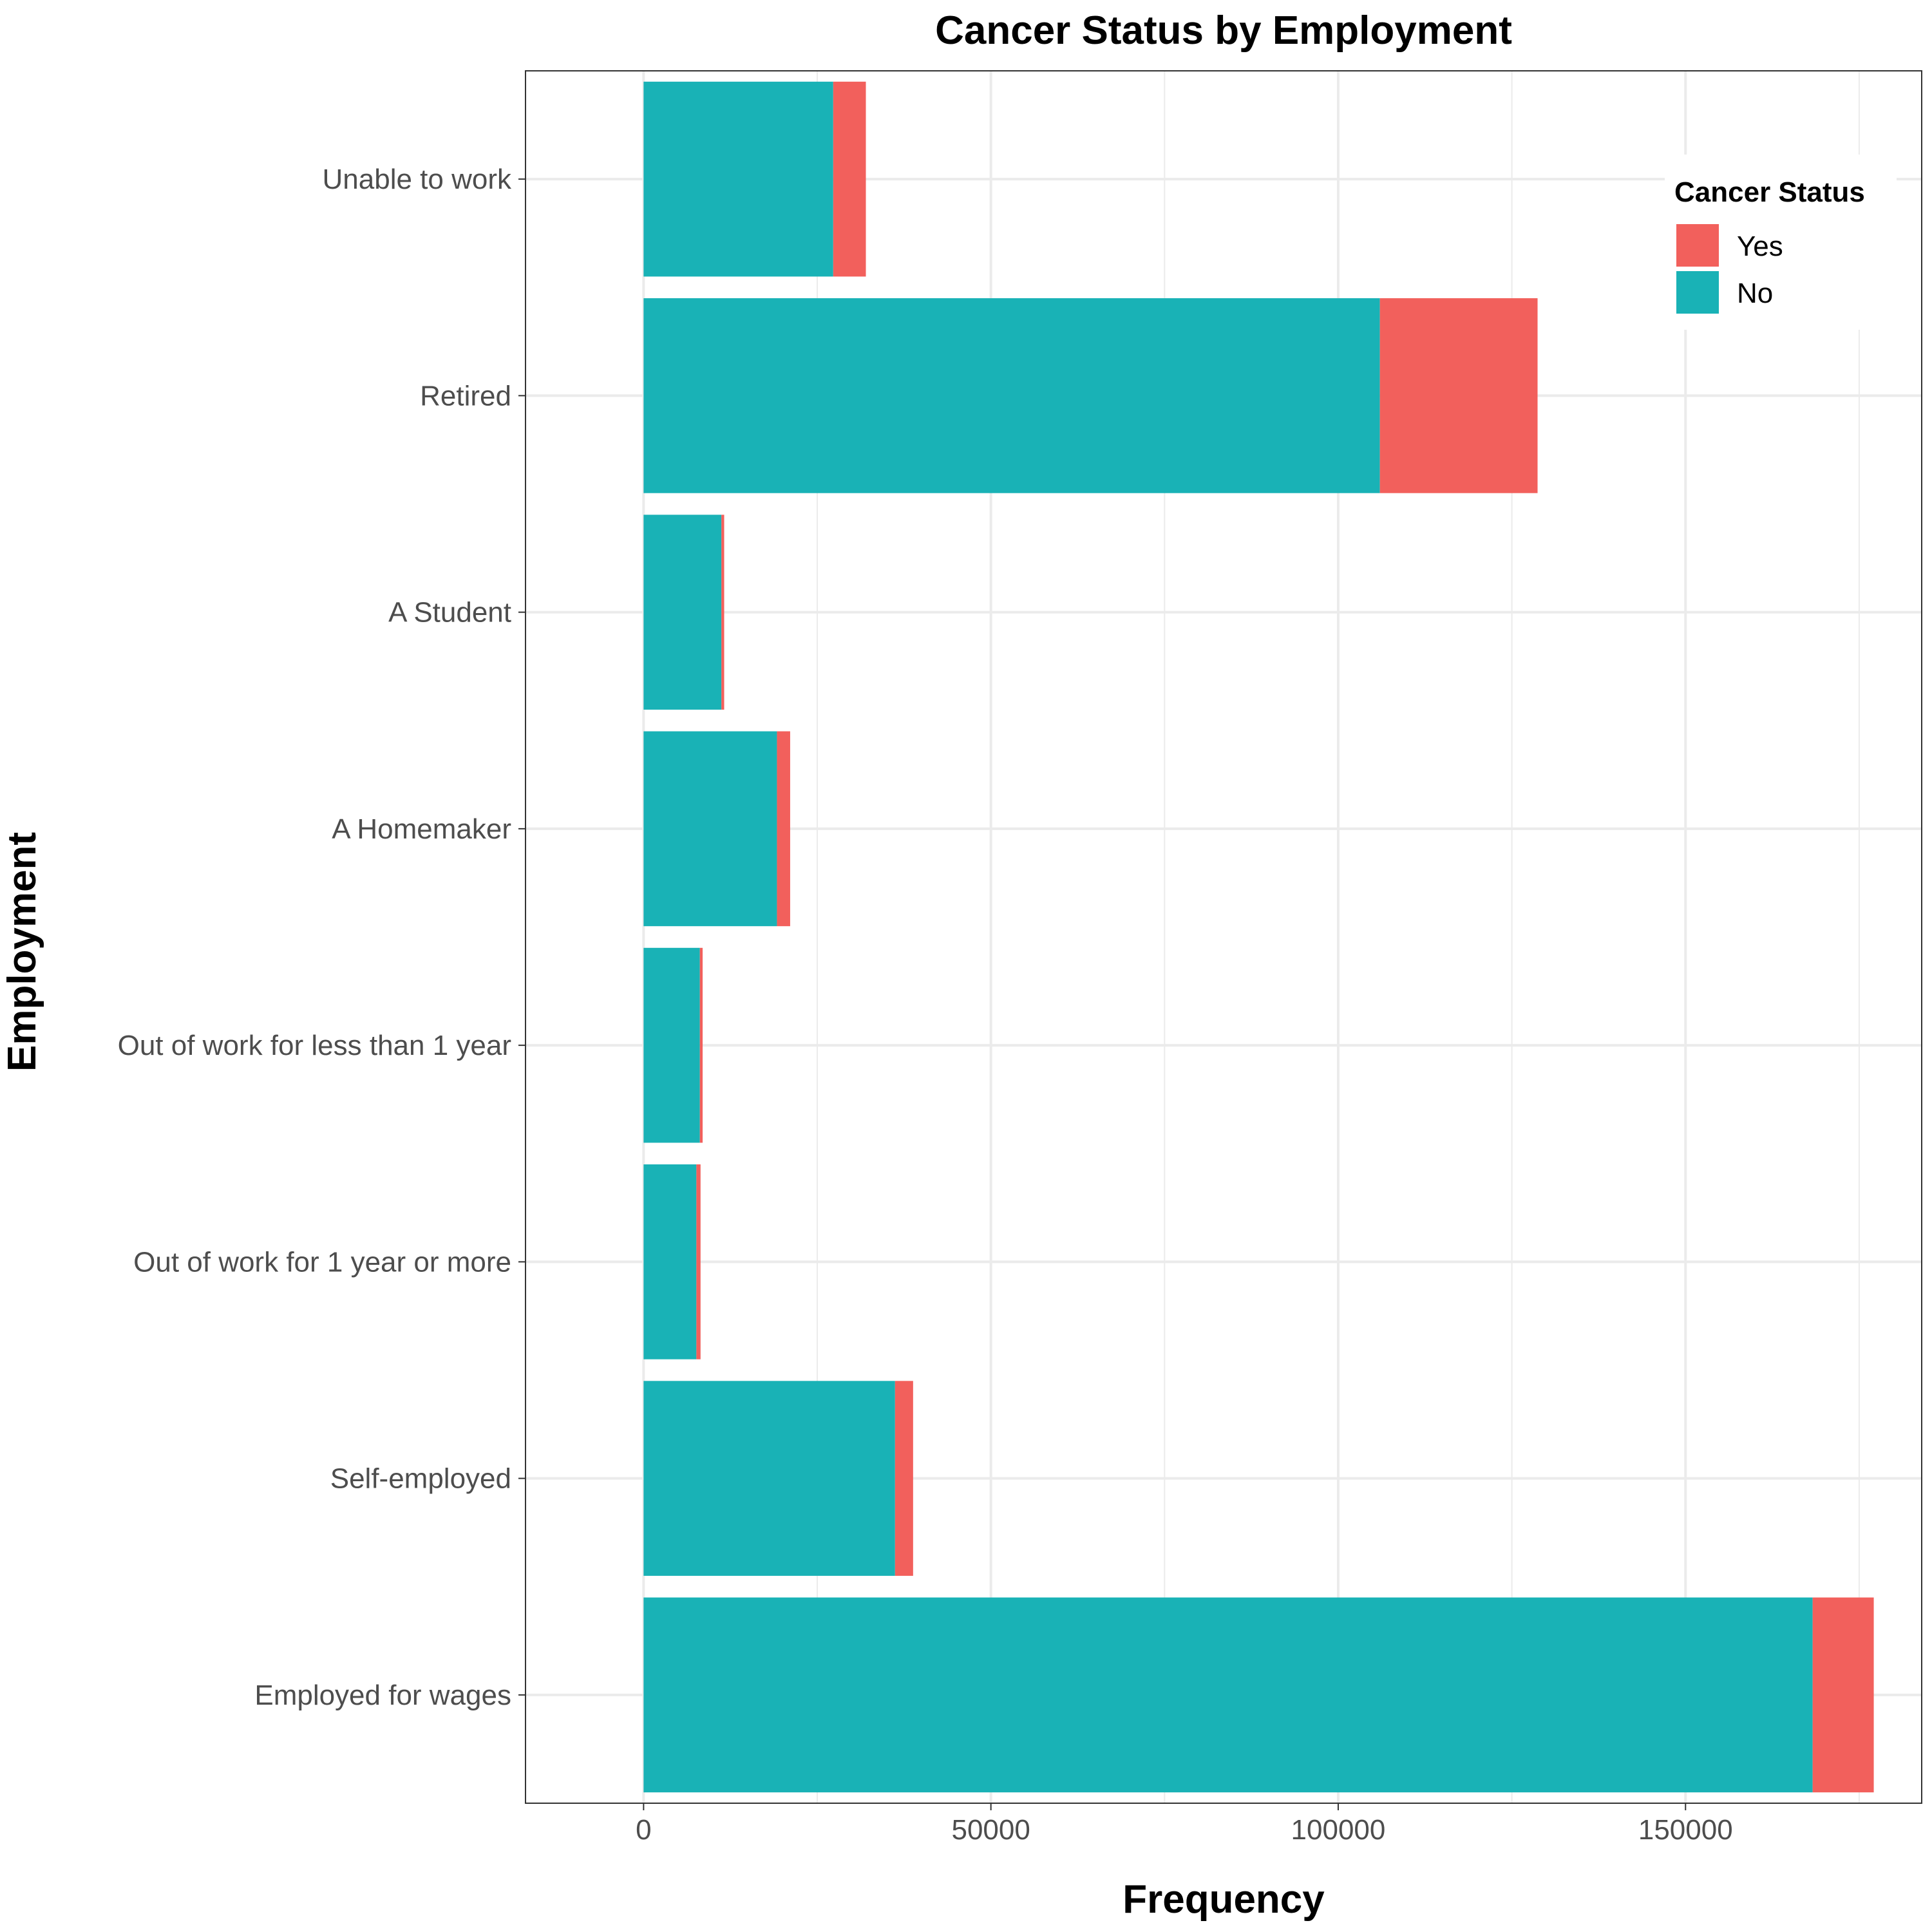  Describe the element at coordinates (783, 829) in the screenshot. I see `bar-a-homemaker-yes` at that location.